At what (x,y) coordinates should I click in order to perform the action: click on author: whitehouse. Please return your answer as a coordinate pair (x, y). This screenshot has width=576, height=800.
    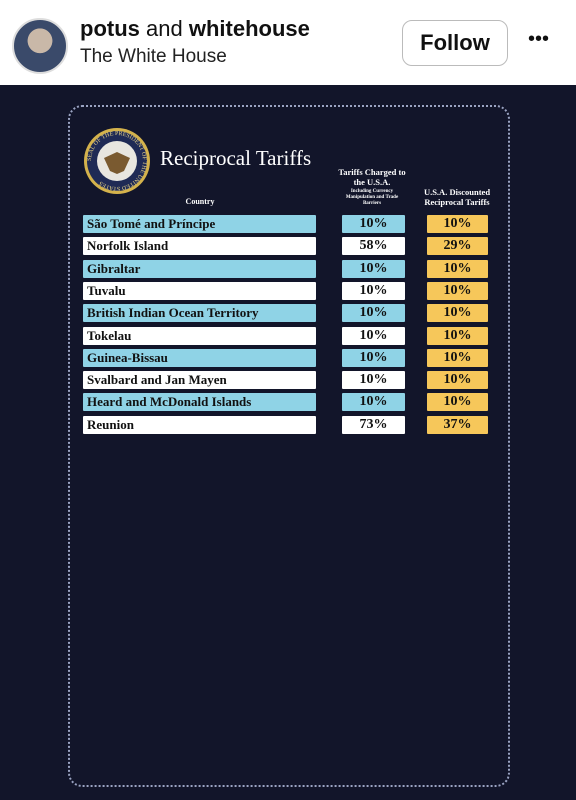
    Looking at the image, I should click on (249, 28).